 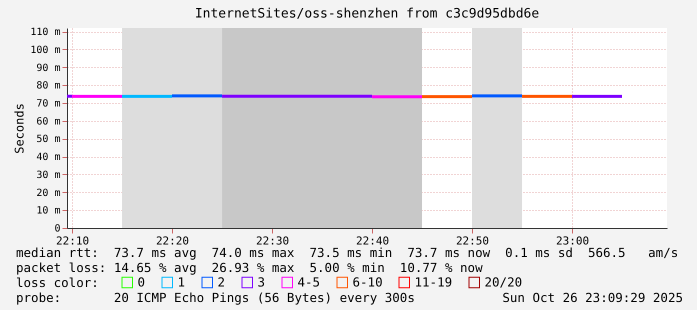 What do you see at coordinates (309, 282) in the screenshot?
I see `legend-label: 4-5` at bounding box center [309, 282].